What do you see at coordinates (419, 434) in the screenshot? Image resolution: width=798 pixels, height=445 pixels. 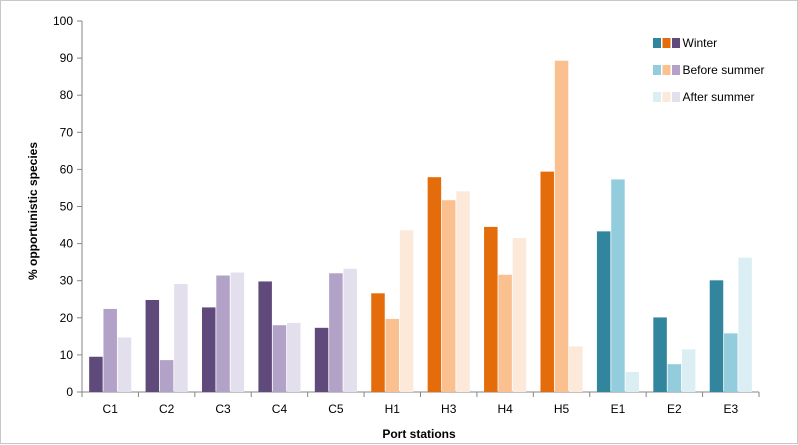 I see `x-axis-title: Port stations` at bounding box center [419, 434].